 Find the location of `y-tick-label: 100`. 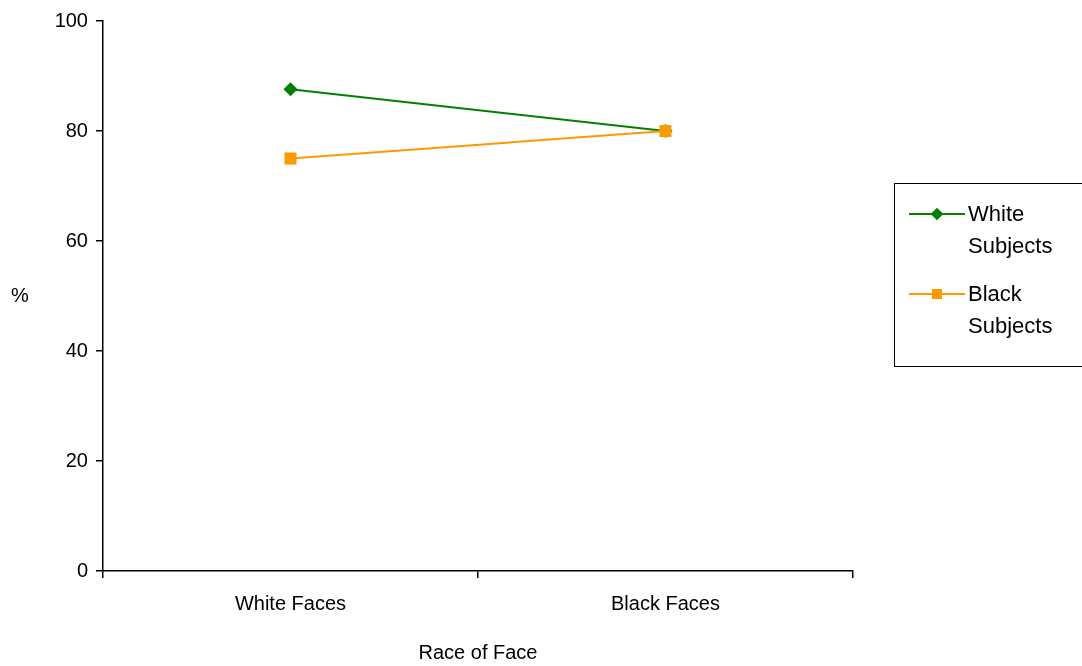

y-tick-label: 100 is located at coordinates (71, 19).